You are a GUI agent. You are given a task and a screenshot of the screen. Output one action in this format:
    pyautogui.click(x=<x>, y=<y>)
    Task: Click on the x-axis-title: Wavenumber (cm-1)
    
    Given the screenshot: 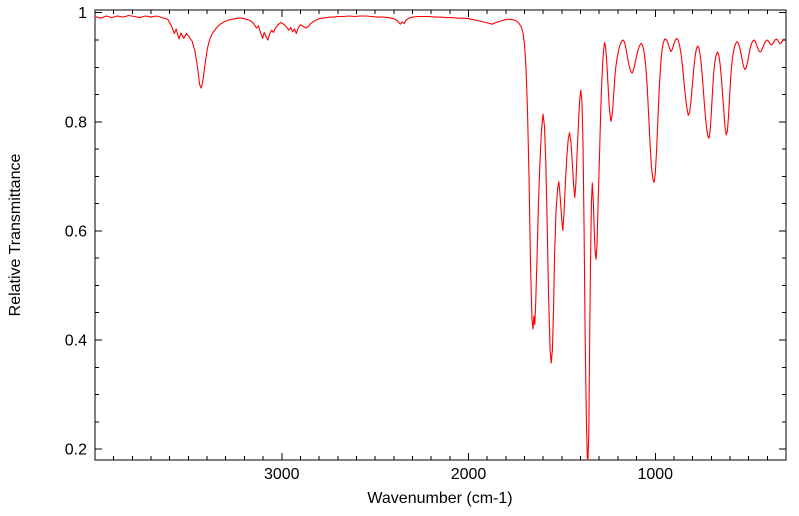 What is the action you would take?
    pyautogui.click(x=439, y=498)
    